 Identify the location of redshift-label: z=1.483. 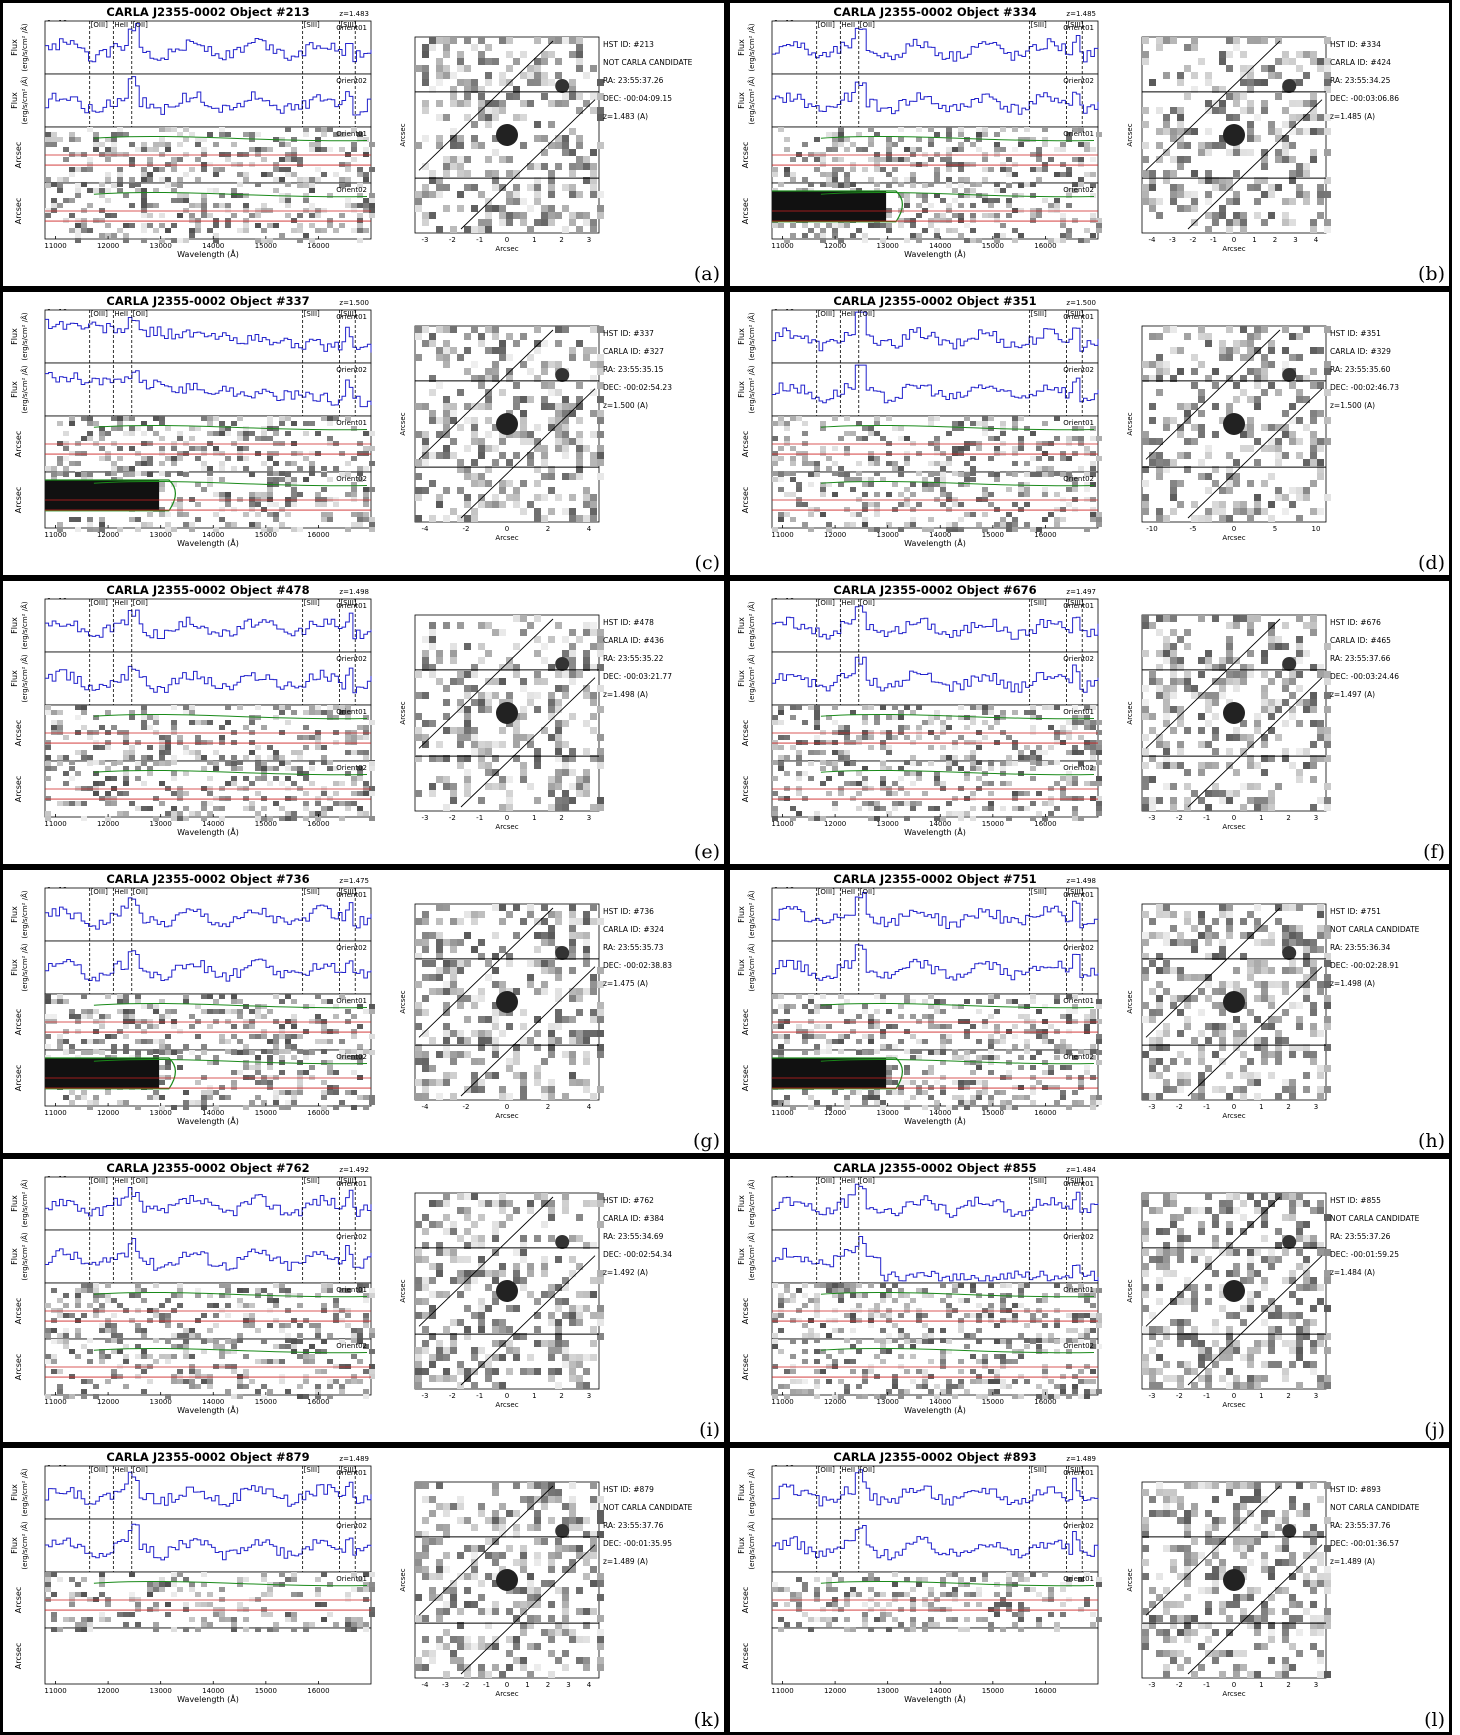
(354, 14).